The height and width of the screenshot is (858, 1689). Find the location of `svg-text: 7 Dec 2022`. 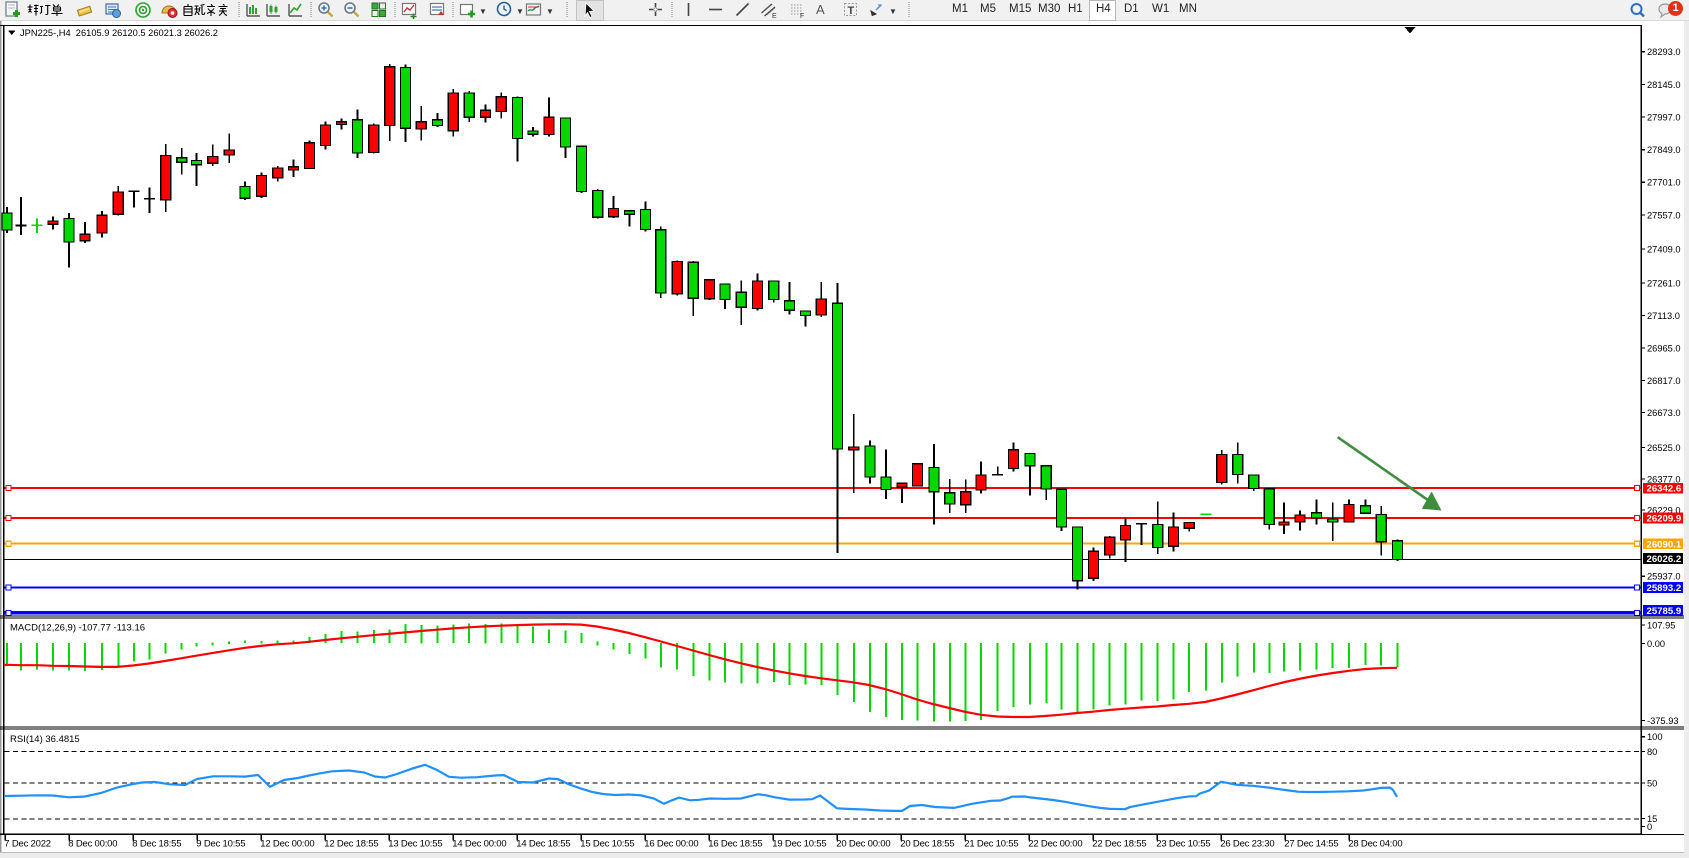

svg-text: 7 Dec 2022 is located at coordinates (27, 844).